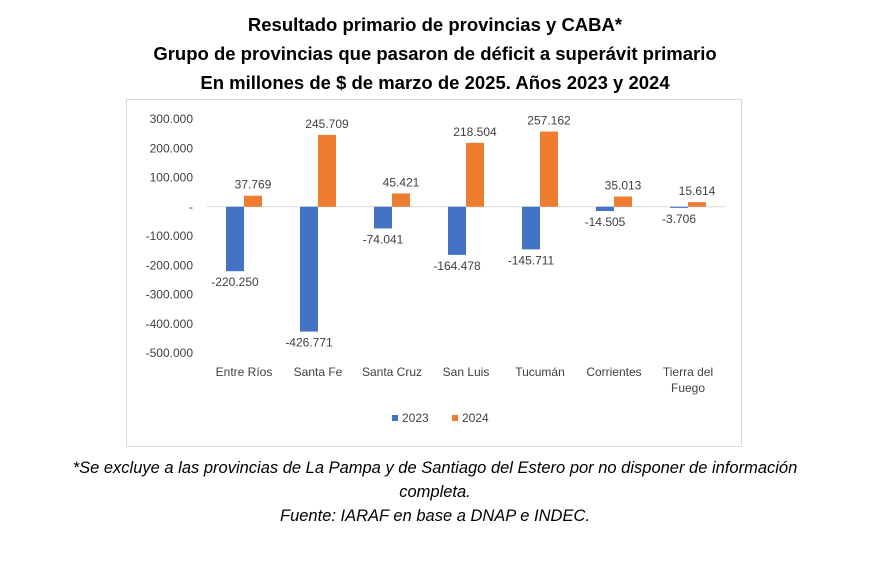 The width and height of the screenshot is (870, 580). What do you see at coordinates (457, 230) in the screenshot?
I see `bar-2023-san-luis` at bounding box center [457, 230].